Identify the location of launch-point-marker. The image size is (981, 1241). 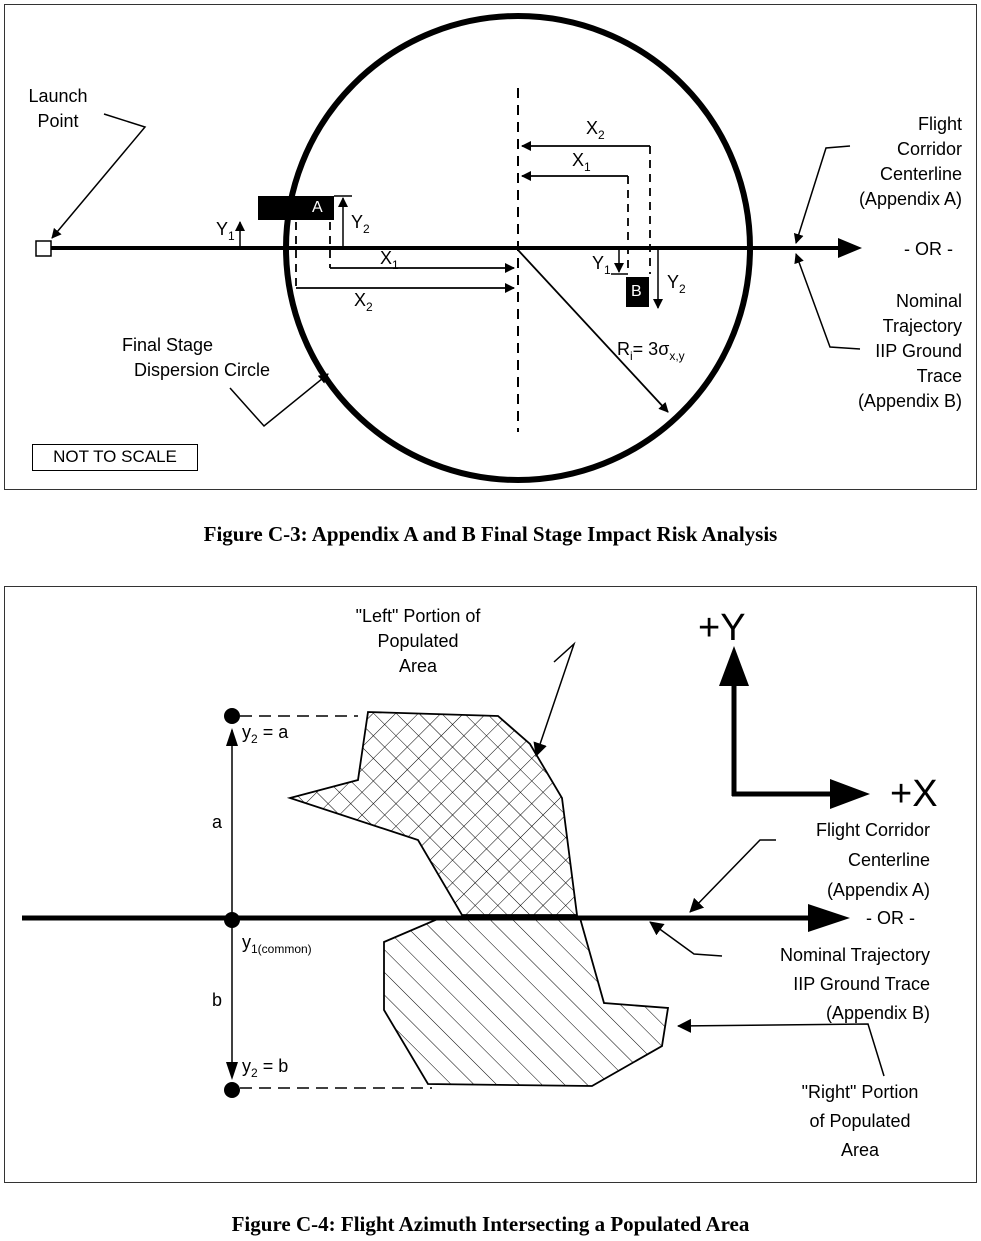
(43, 248).